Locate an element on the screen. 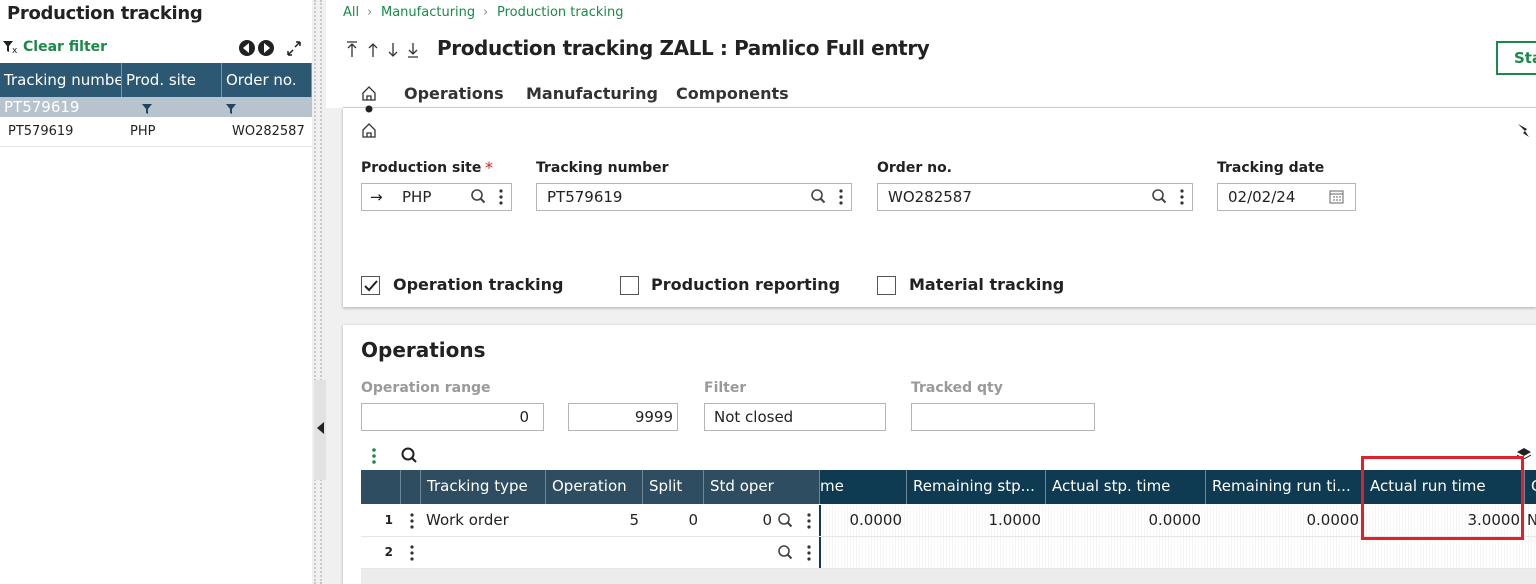 The height and width of the screenshot is (584, 1536). tab: Components is located at coordinates (732, 93).